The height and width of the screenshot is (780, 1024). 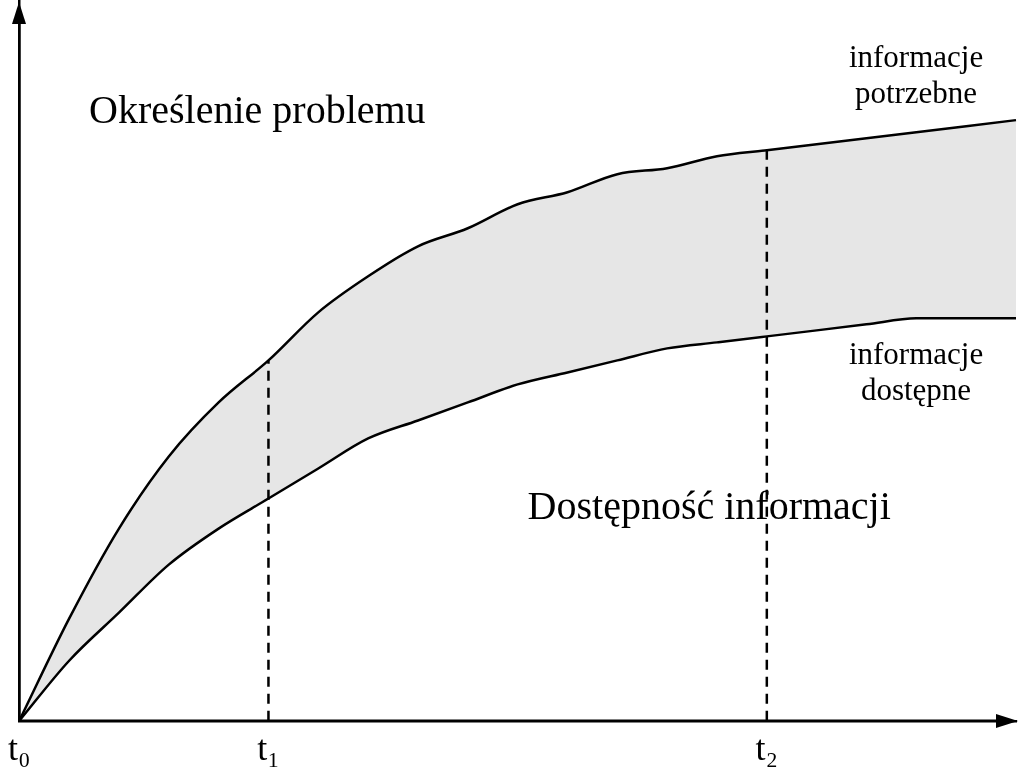 What do you see at coordinates (268, 747) in the screenshot?
I see `x-tick-label: t₁` at bounding box center [268, 747].